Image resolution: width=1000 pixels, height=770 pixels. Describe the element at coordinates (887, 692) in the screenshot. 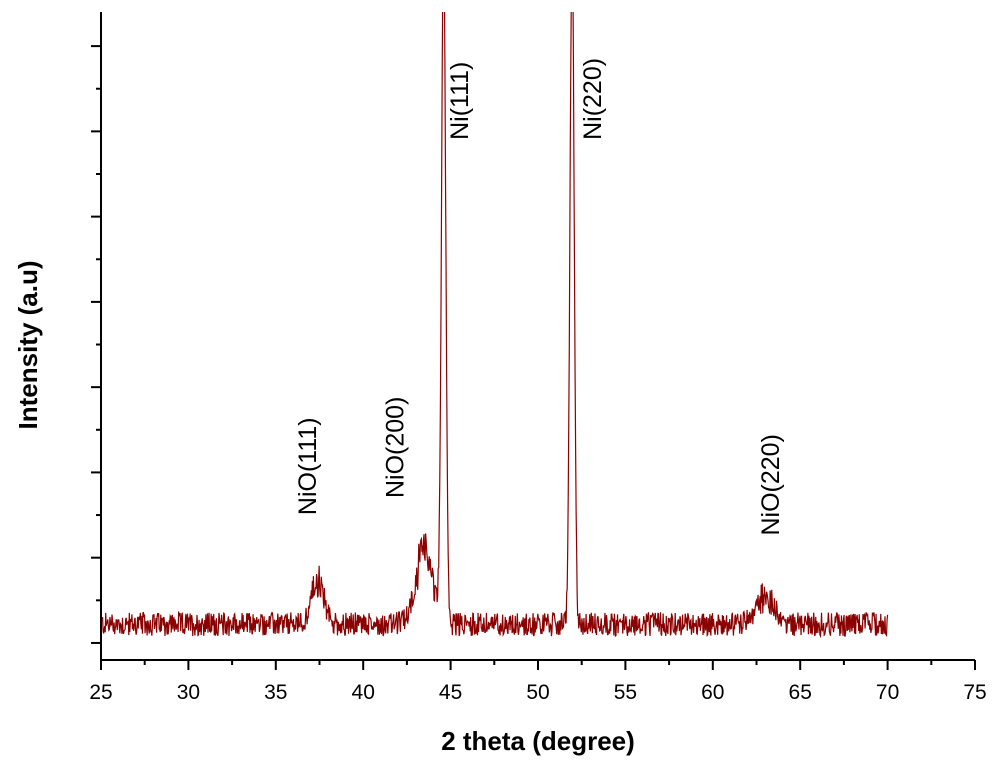

I see `x-tick-label: 70` at that location.